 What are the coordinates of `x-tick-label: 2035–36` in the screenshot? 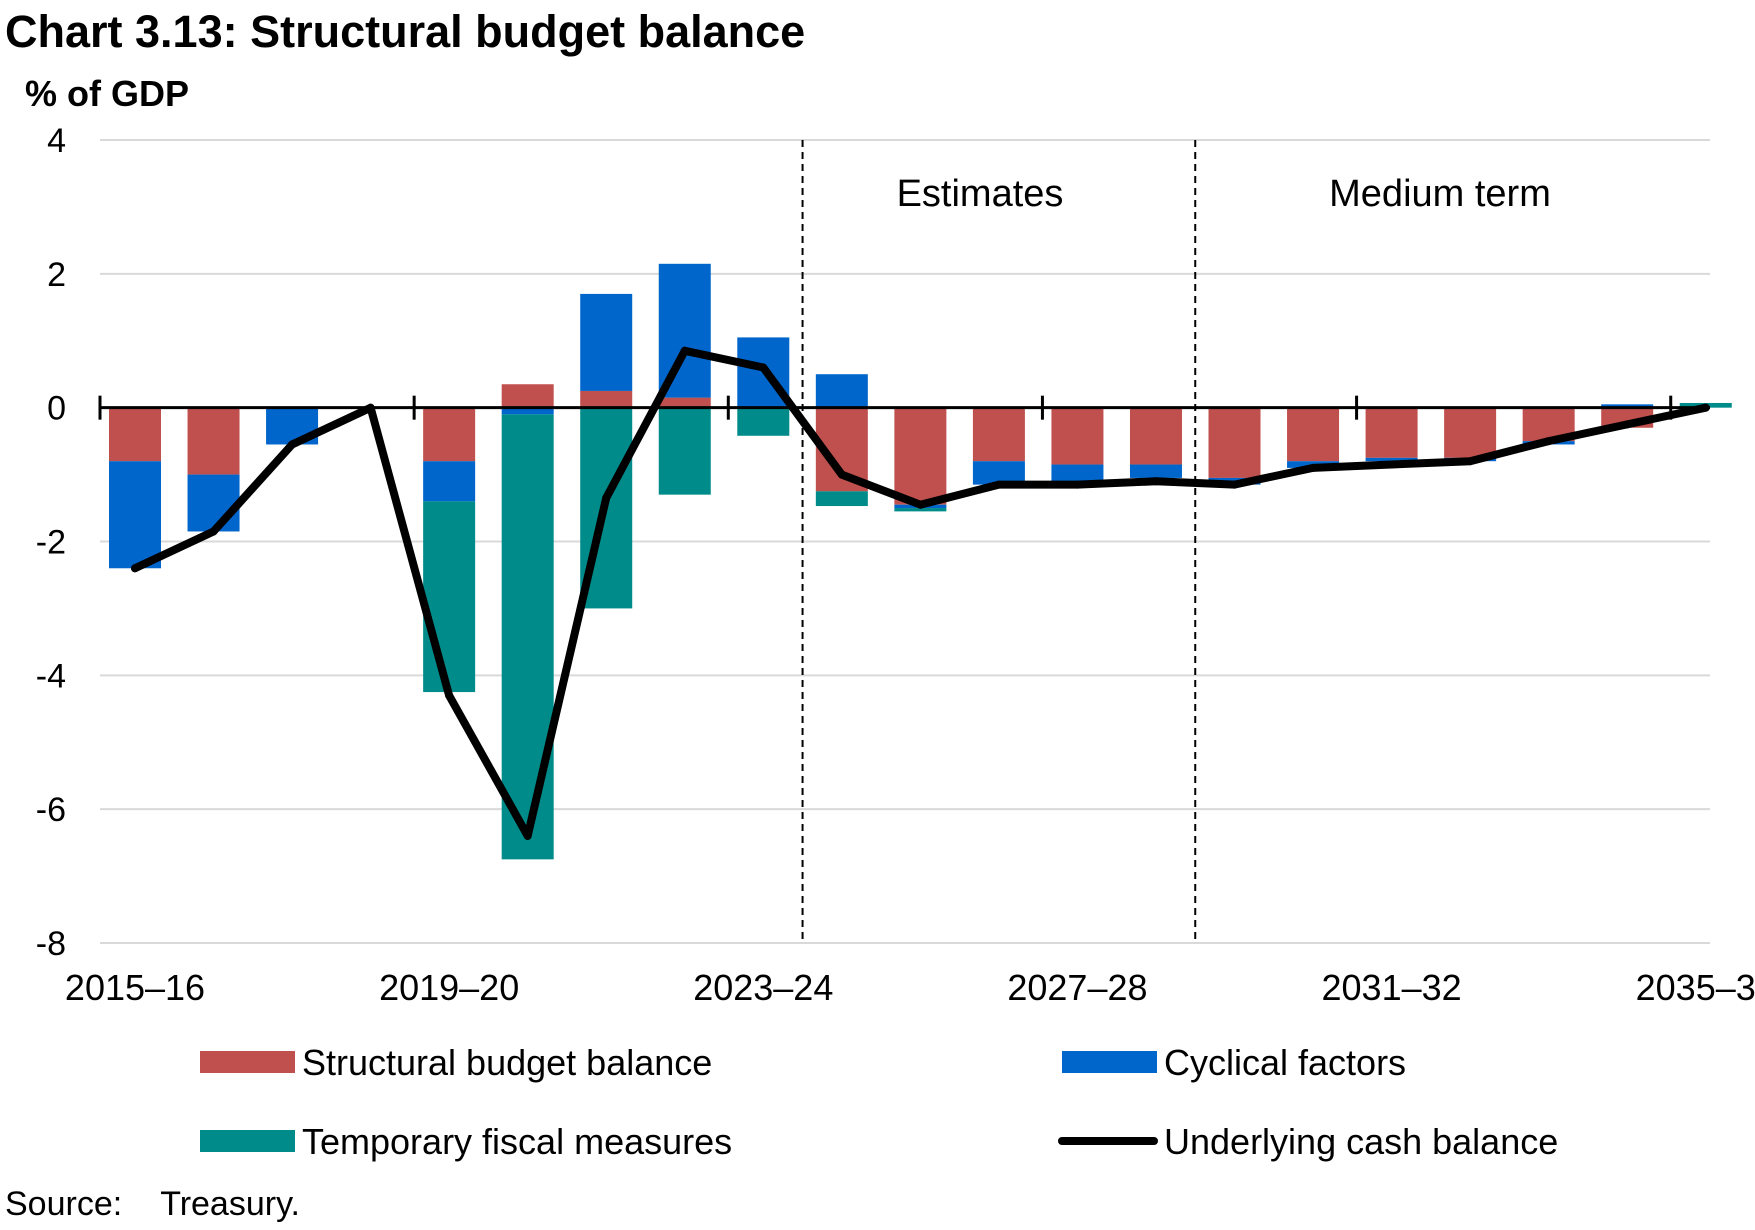 It's located at (1695, 987).